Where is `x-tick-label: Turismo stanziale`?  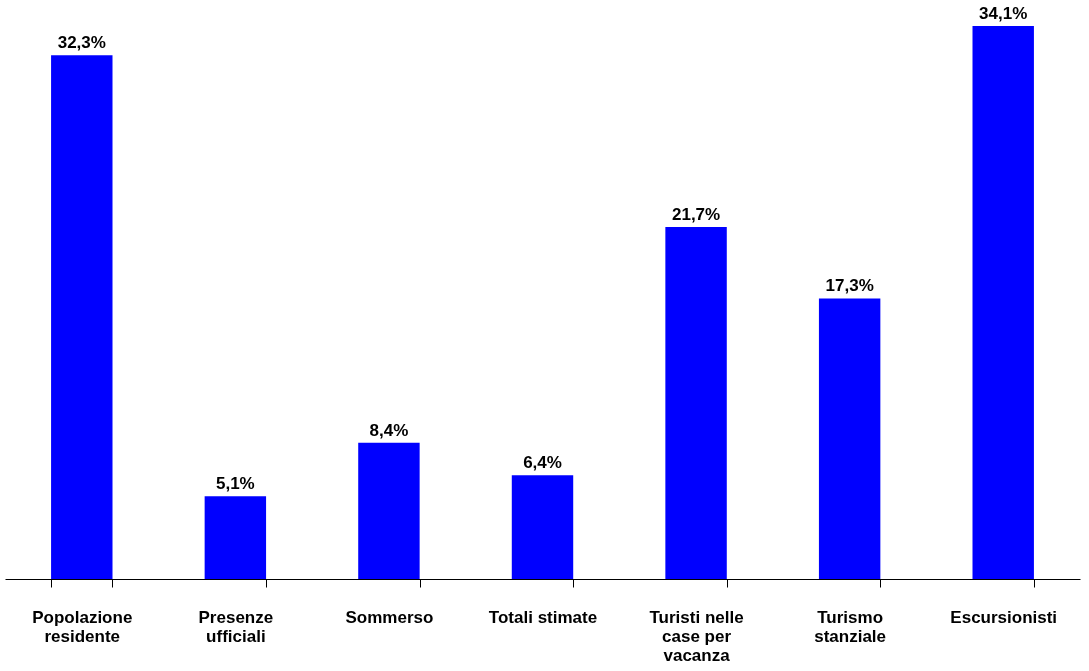
x-tick-label: Turismo stanziale is located at coordinates (850, 626).